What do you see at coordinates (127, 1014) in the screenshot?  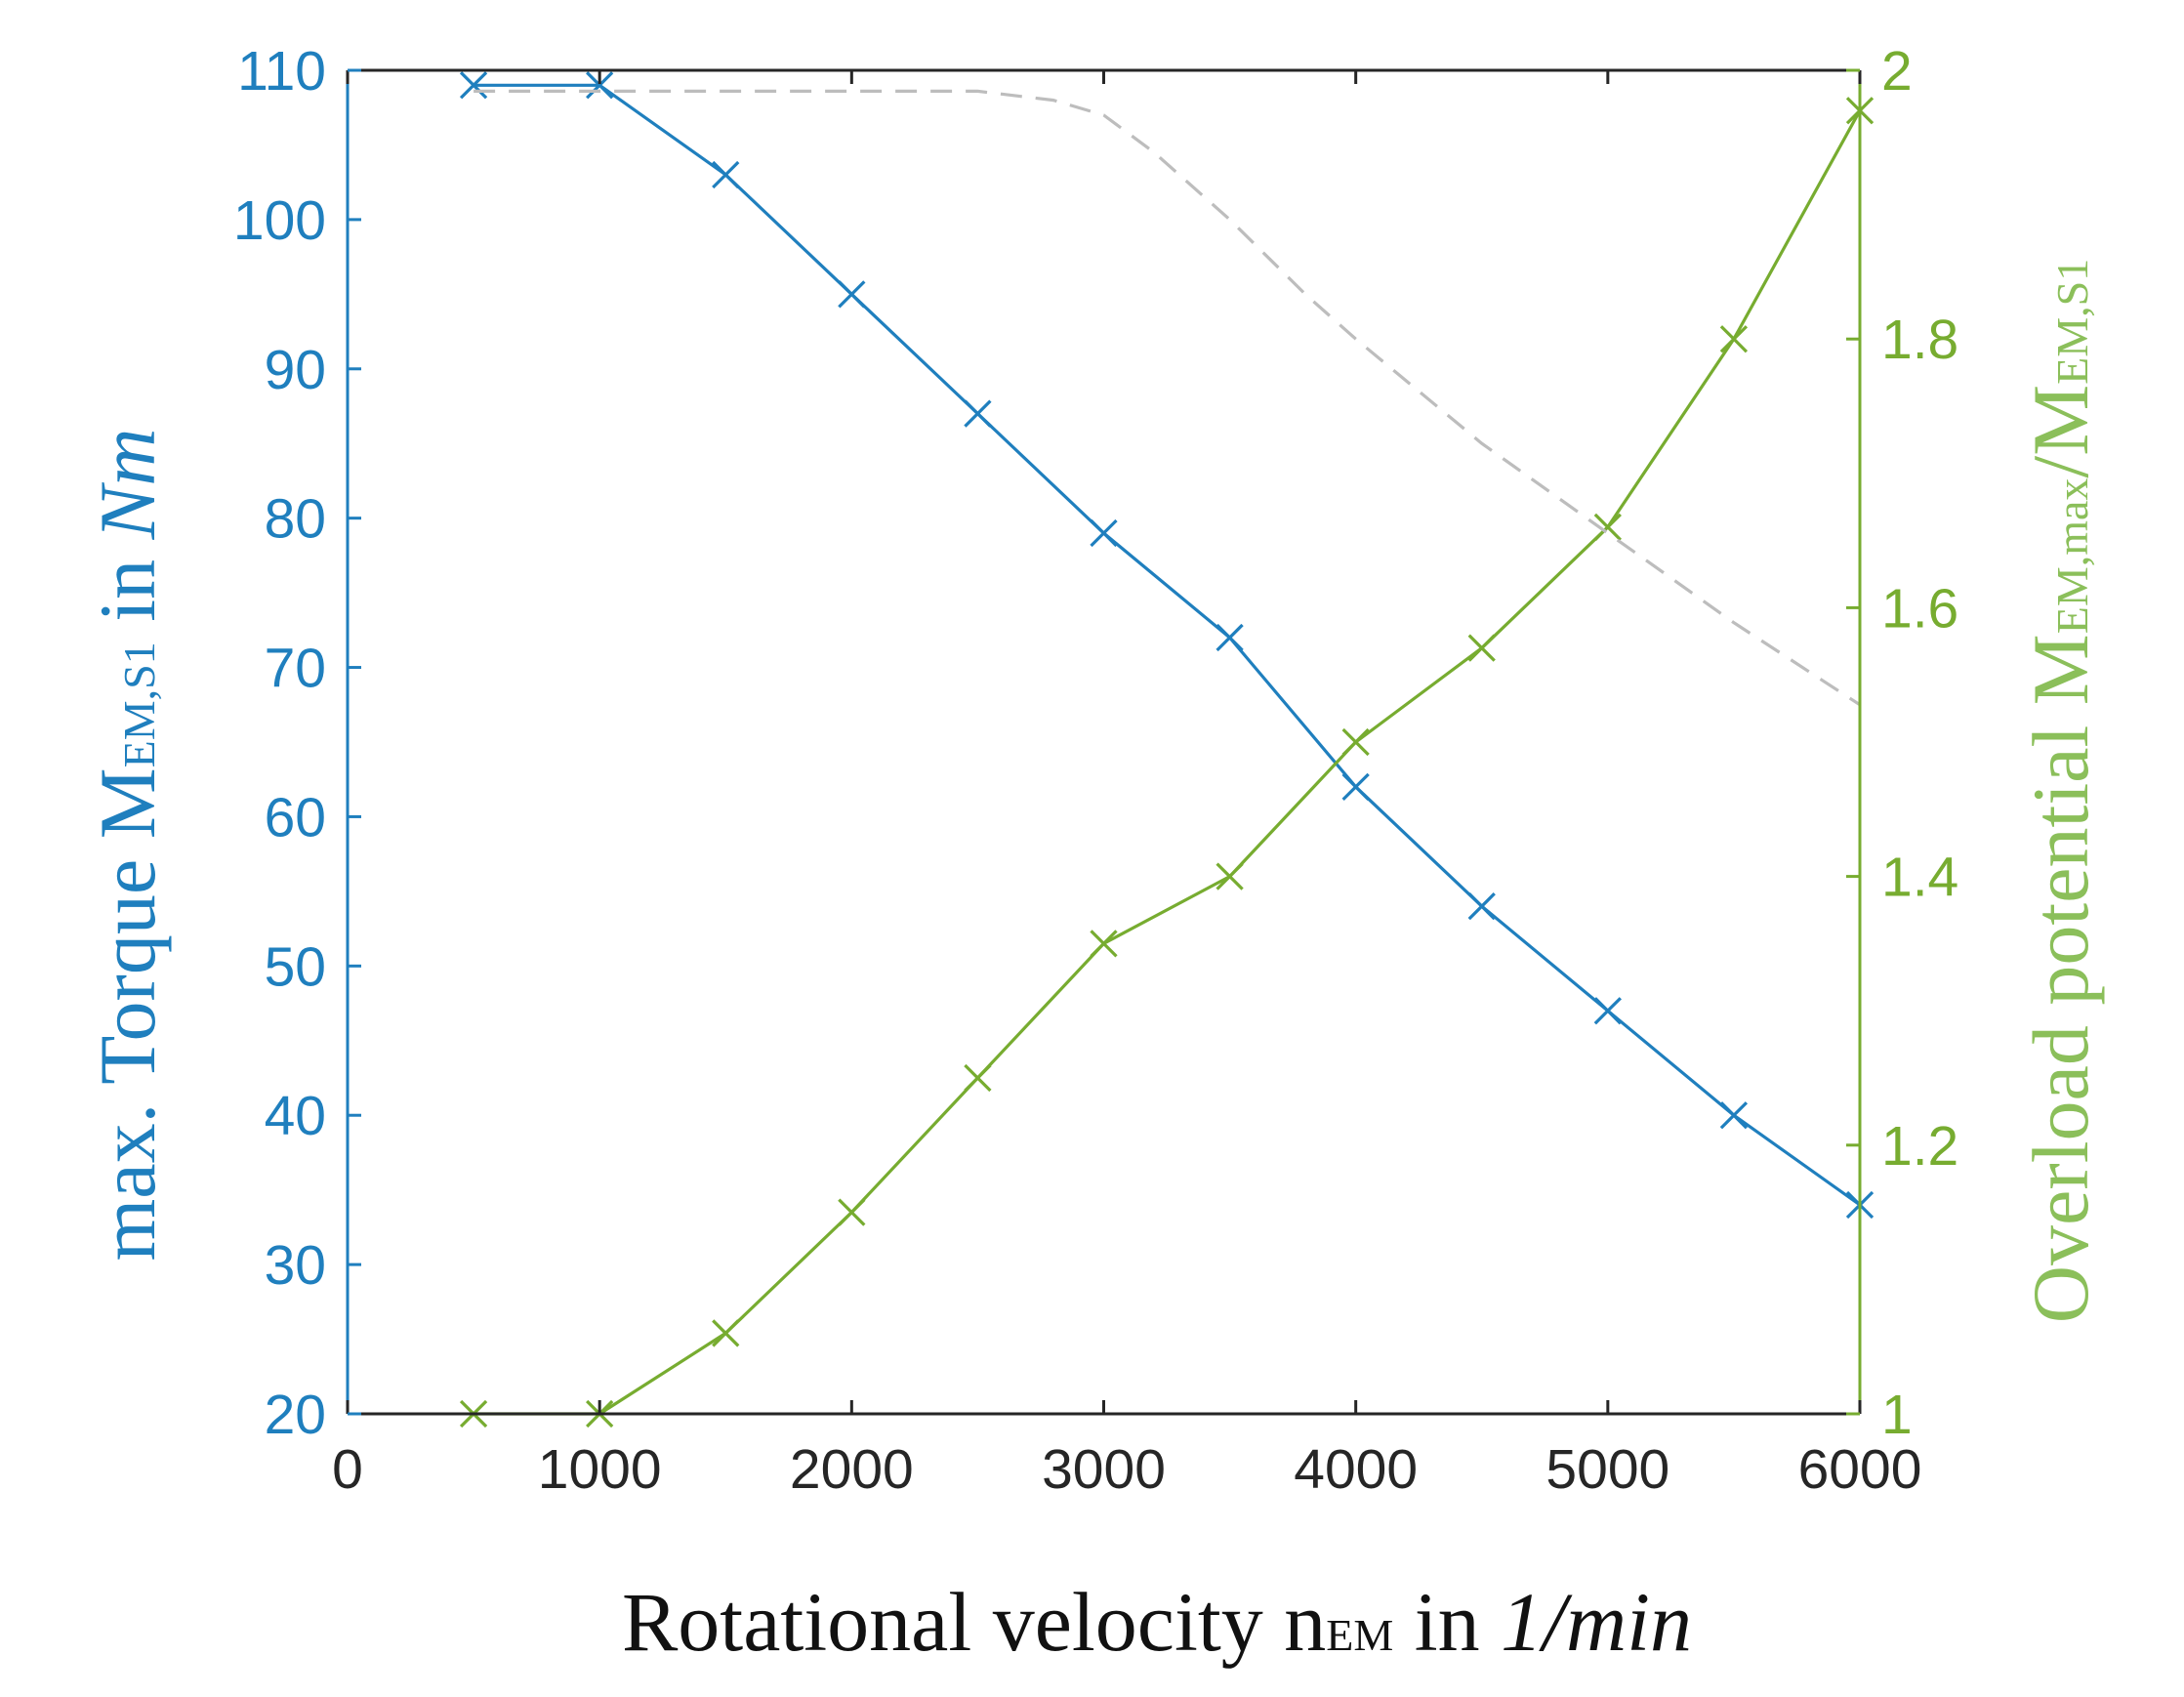 I see `y-left-title-prefix: max. Torque M` at bounding box center [127, 1014].